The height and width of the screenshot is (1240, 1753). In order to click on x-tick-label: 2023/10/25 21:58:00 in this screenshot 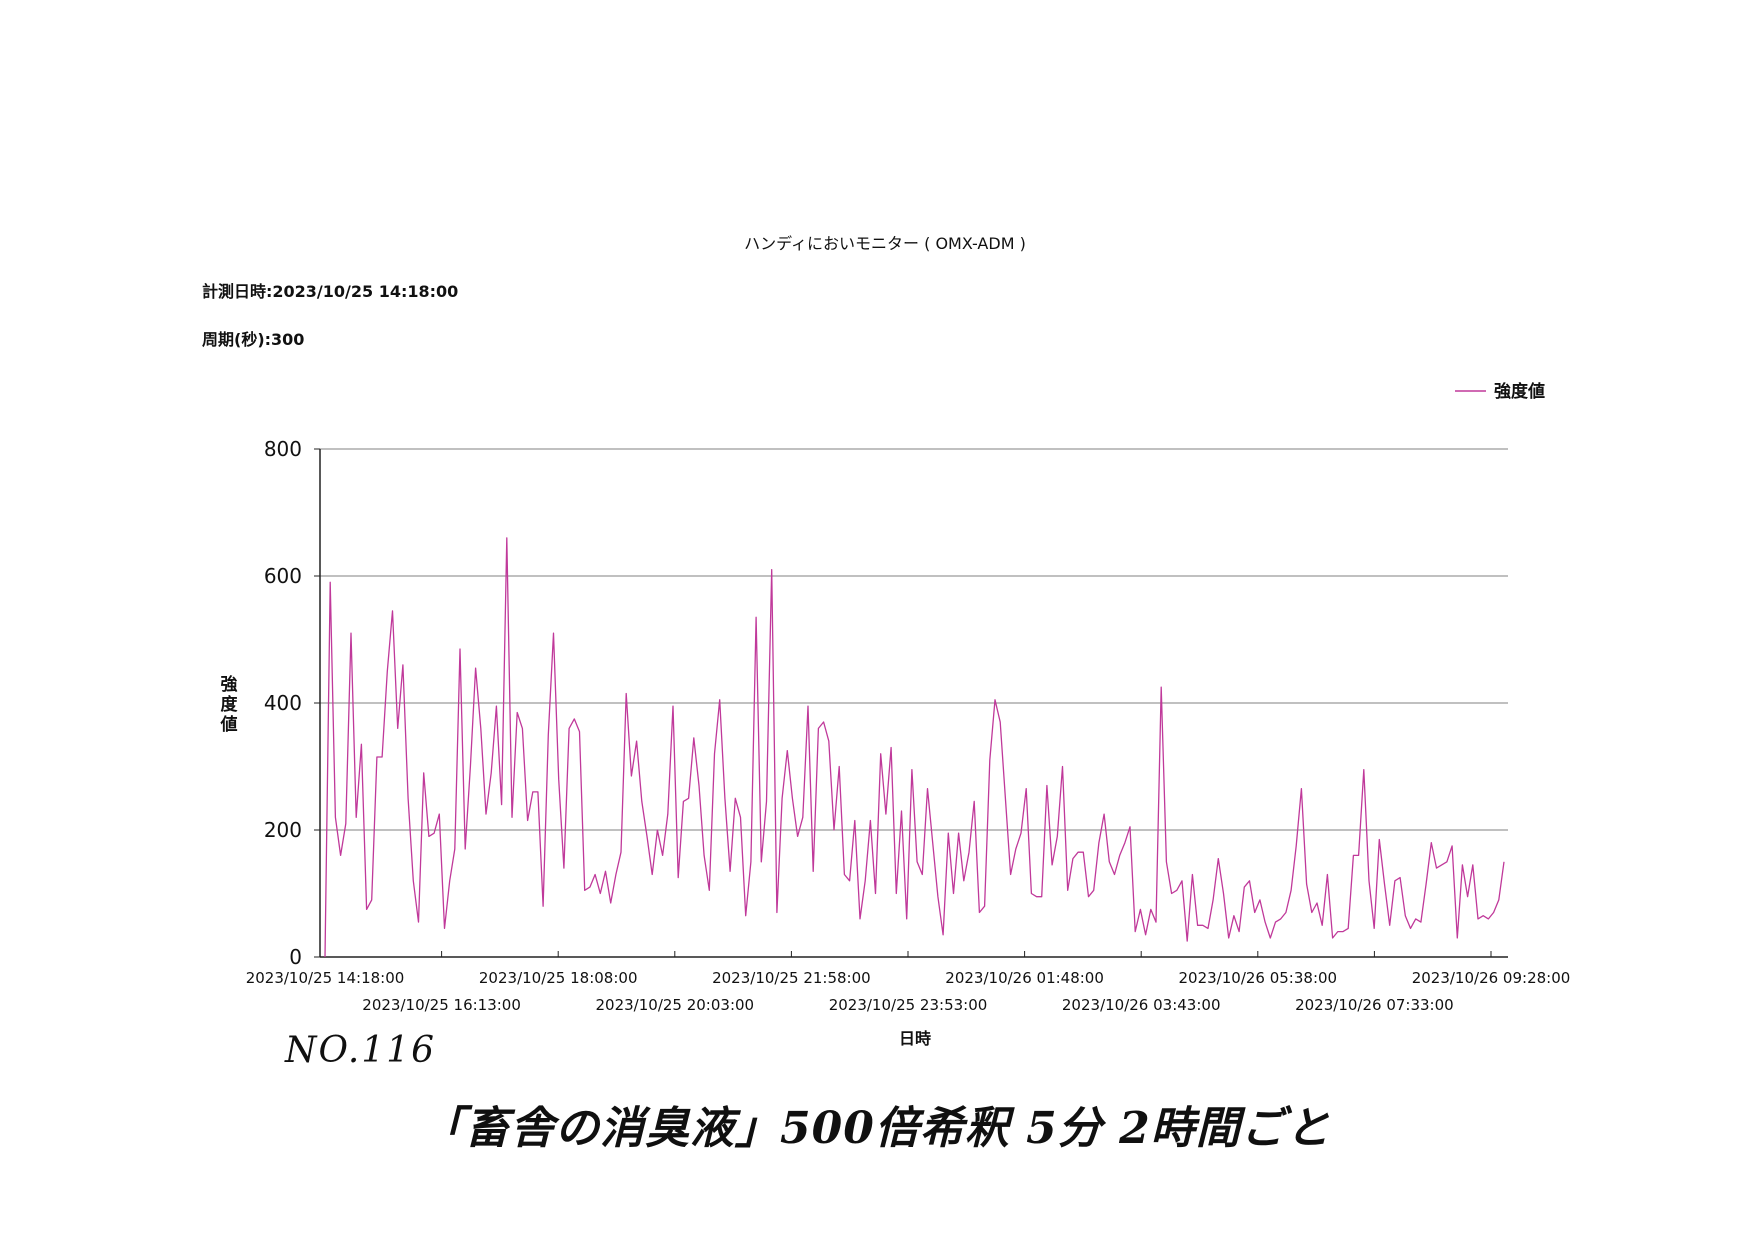, I will do `click(791, 978)`.